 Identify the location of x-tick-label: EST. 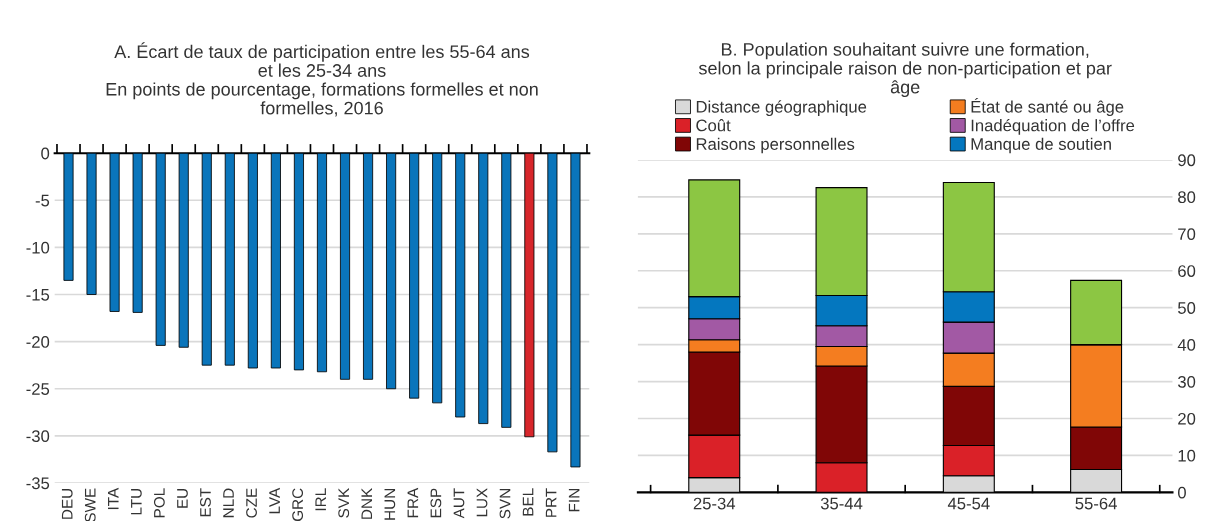
(205, 502).